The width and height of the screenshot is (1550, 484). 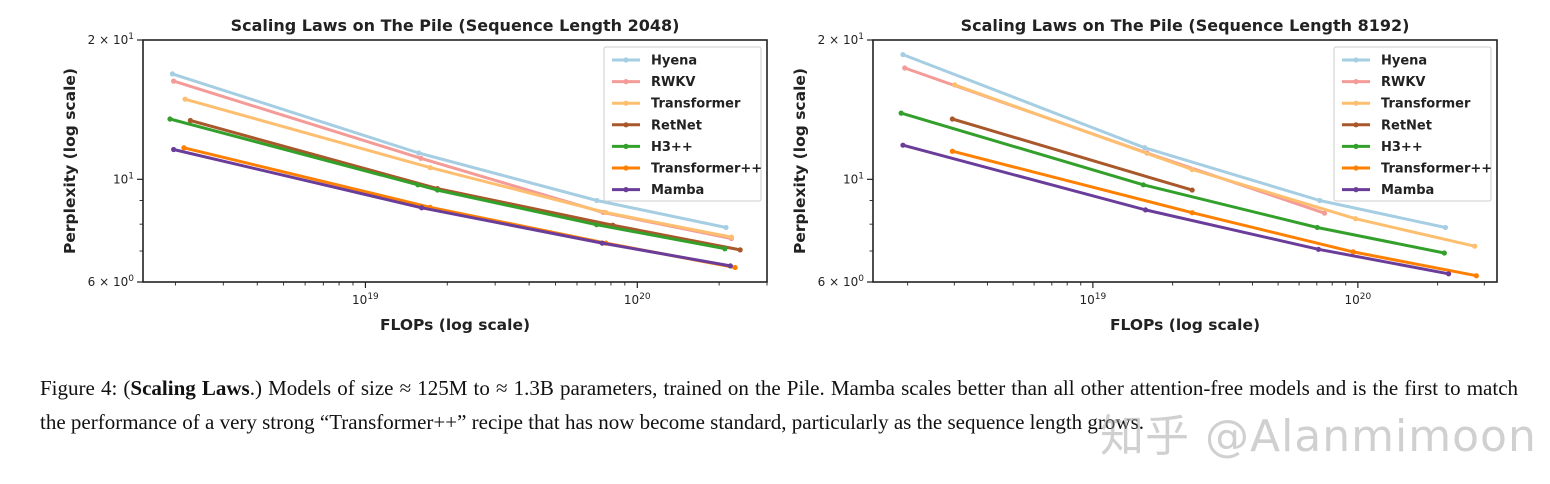 What do you see at coordinates (673, 82) in the screenshot?
I see `legend-label: RWKV` at bounding box center [673, 82].